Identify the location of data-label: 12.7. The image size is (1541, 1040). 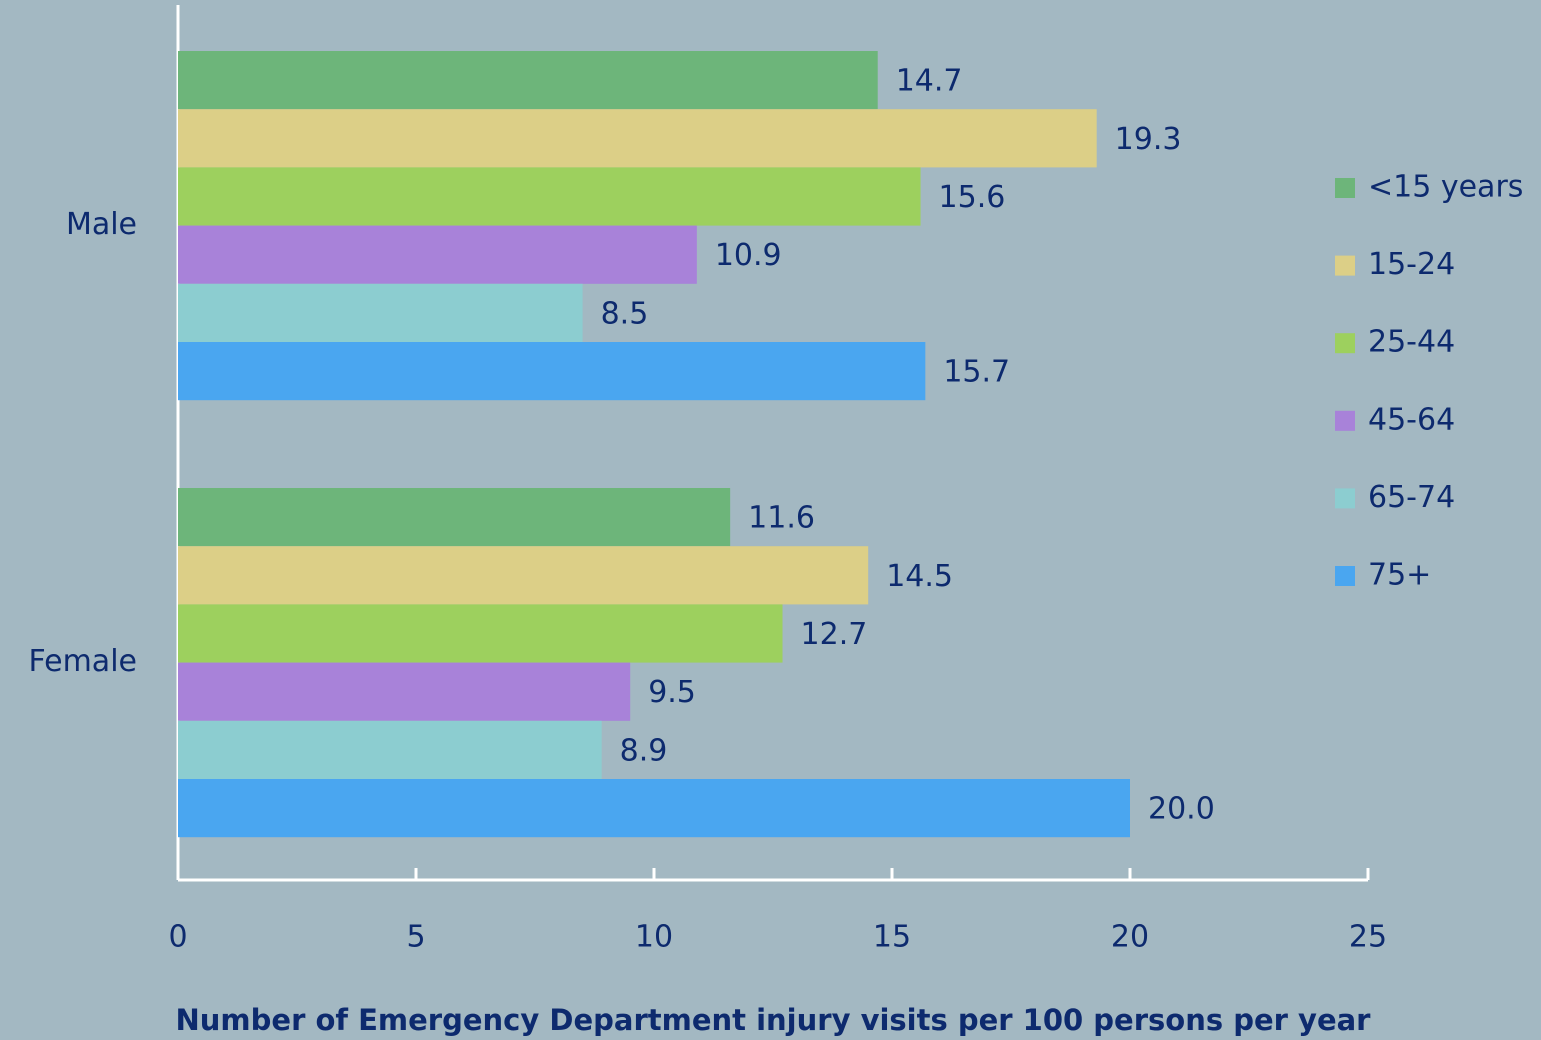
(834, 634).